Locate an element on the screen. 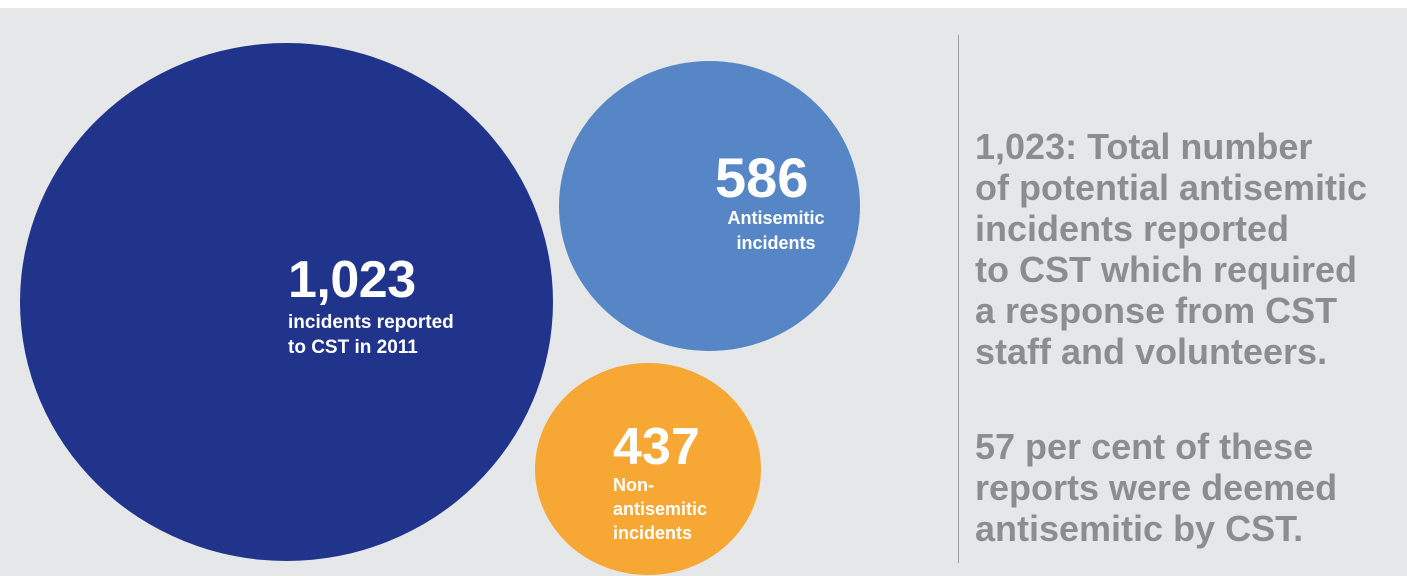 This screenshot has width=1407, height=576. info-line: incidents reported is located at coordinates (1132, 228).